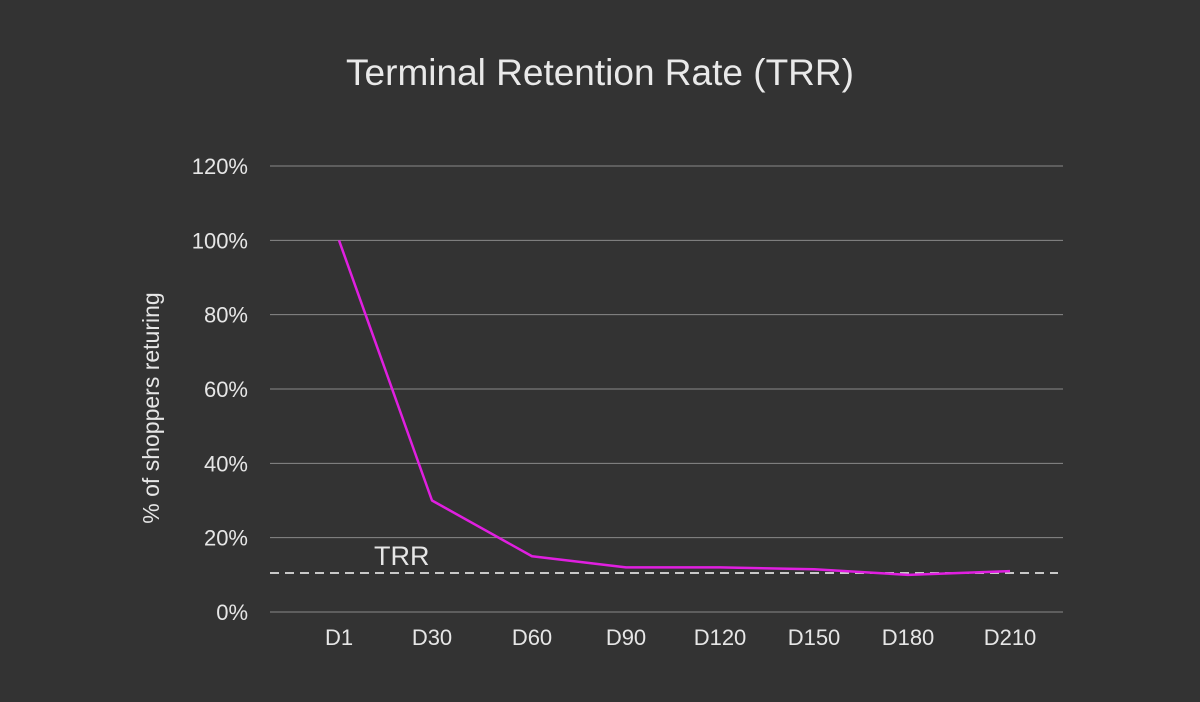 The height and width of the screenshot is (702, 1200). What do you see at coordinates (220, 240) in the screenshot?
I see `y-tick-label: 100%` at bounding box center [220, 240].